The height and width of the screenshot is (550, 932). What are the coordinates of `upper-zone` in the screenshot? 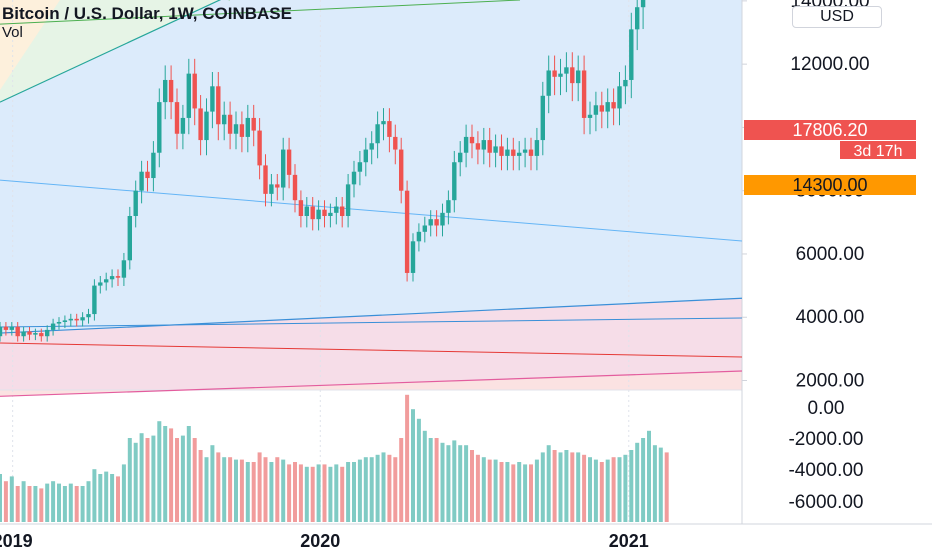 It's located at (371, 51).